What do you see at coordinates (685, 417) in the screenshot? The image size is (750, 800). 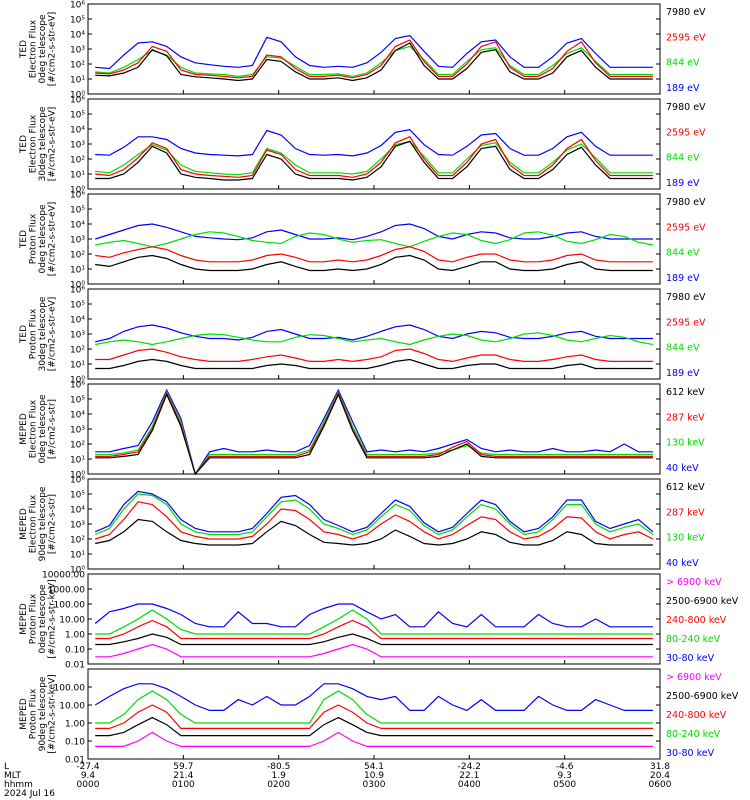 I see `legend-label: 287 keV` at bounding box center [685, 417].